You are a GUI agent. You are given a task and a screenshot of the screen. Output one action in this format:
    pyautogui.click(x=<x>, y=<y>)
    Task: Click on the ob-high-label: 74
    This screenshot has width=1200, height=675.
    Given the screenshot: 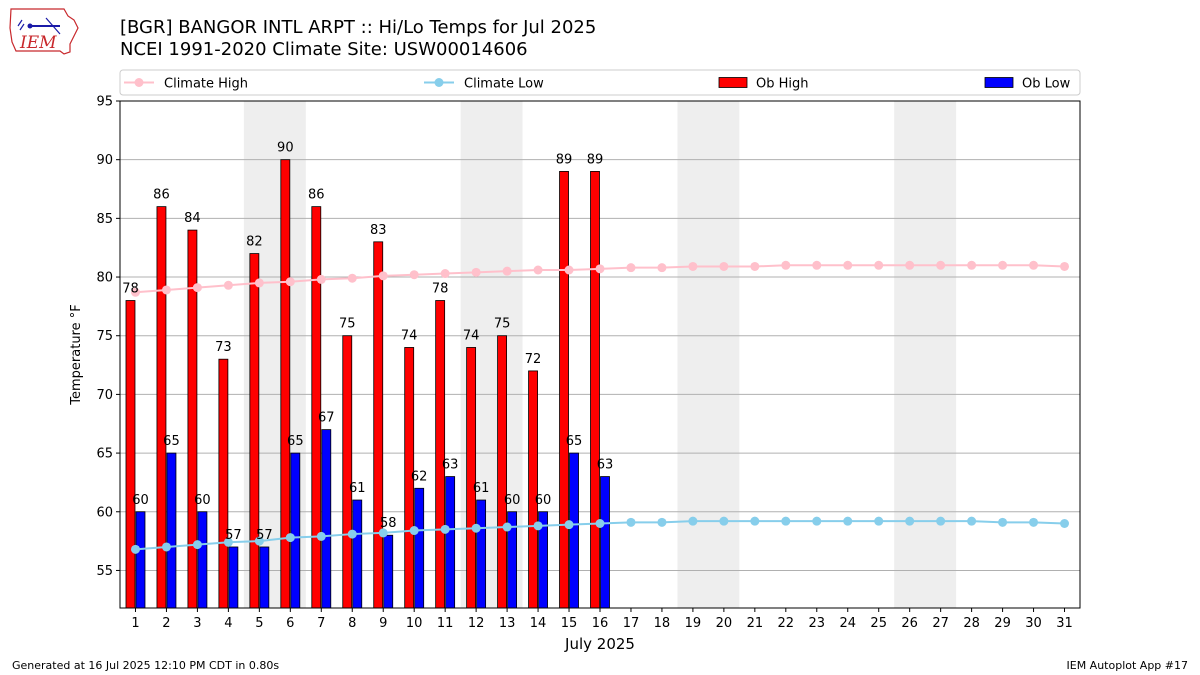 What is the action you would take?
    pyautogui.click(x=409, y=335)
    